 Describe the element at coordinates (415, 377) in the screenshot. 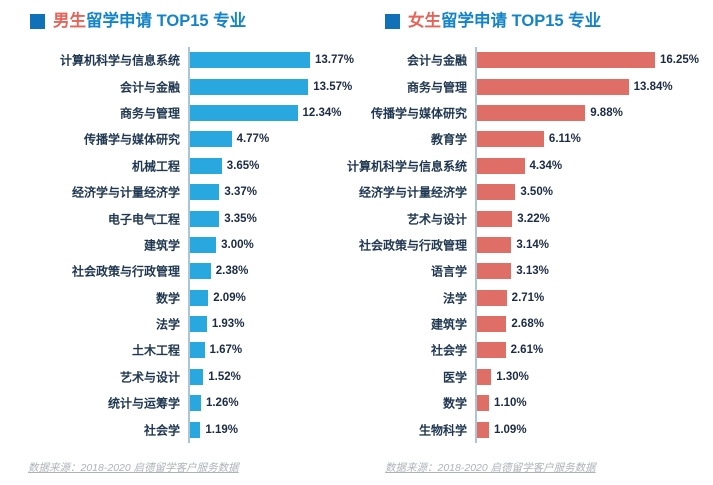

I see `category-label: 医学` at that location.